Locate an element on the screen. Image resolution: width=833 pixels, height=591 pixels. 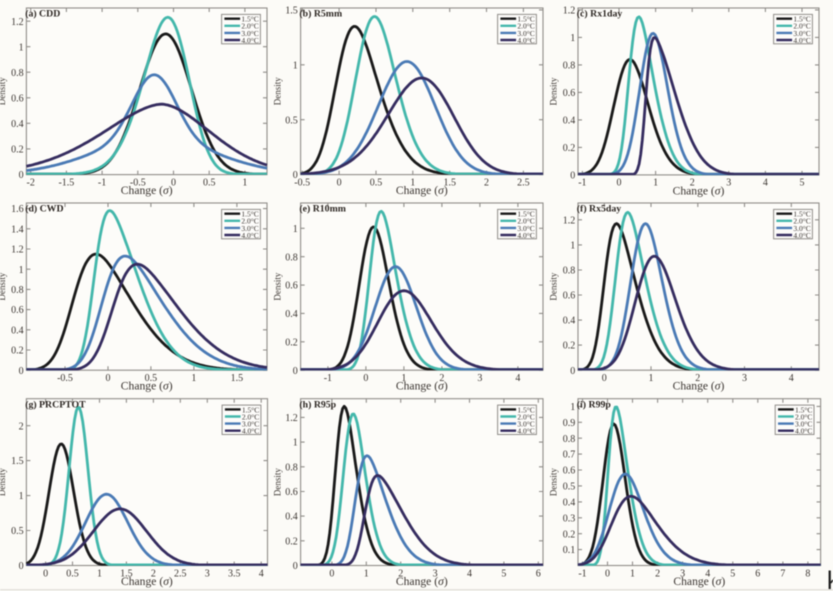
svg-text: 6 is located at coordinates (538, 573).